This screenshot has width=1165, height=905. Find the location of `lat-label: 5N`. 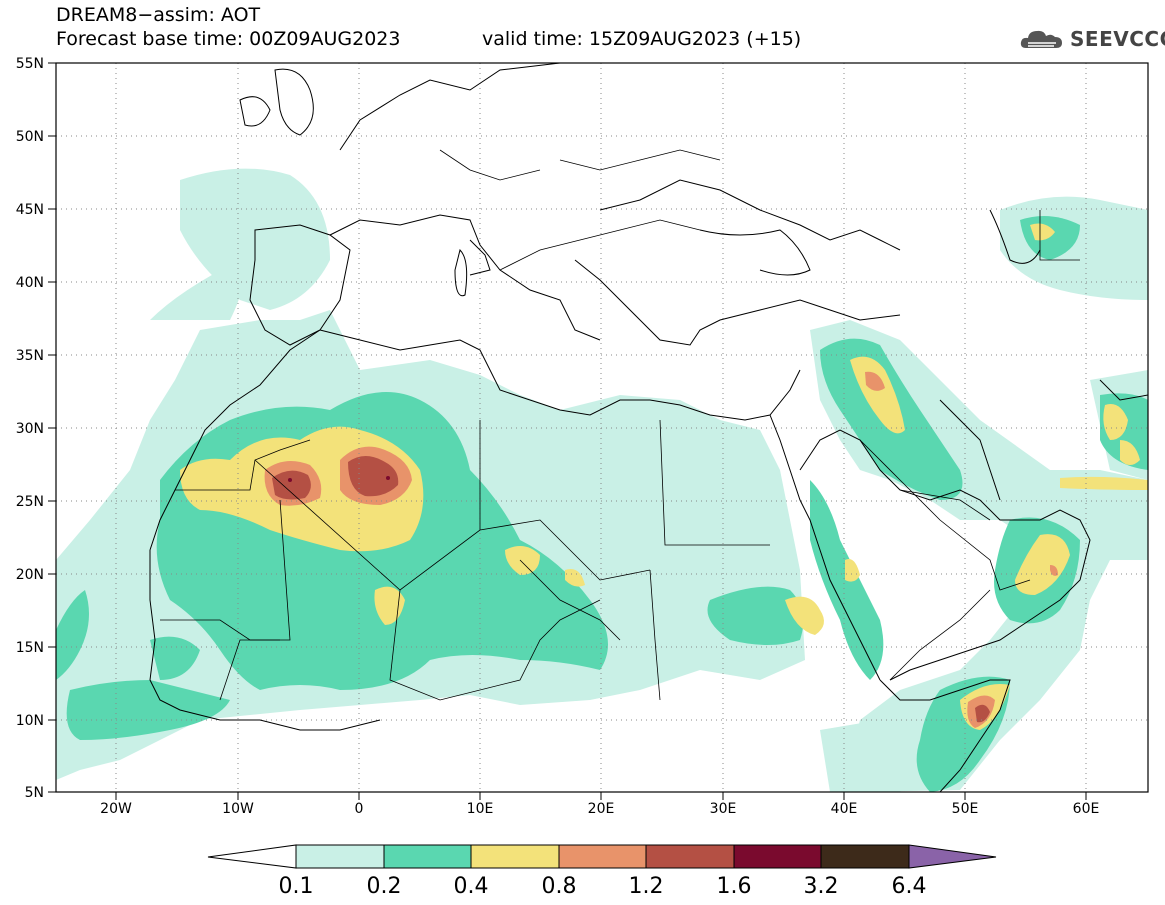

lat-label: 5N is located at coordinates (34, 793).